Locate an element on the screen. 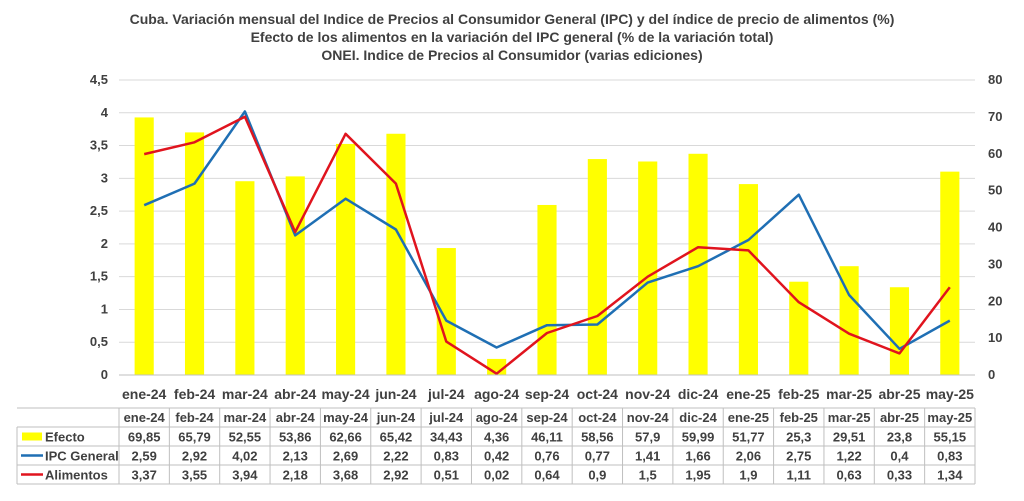 This screenshot has height=501, width=1024. table-header-cell: abr-24 is located at coordinates (296, 417).